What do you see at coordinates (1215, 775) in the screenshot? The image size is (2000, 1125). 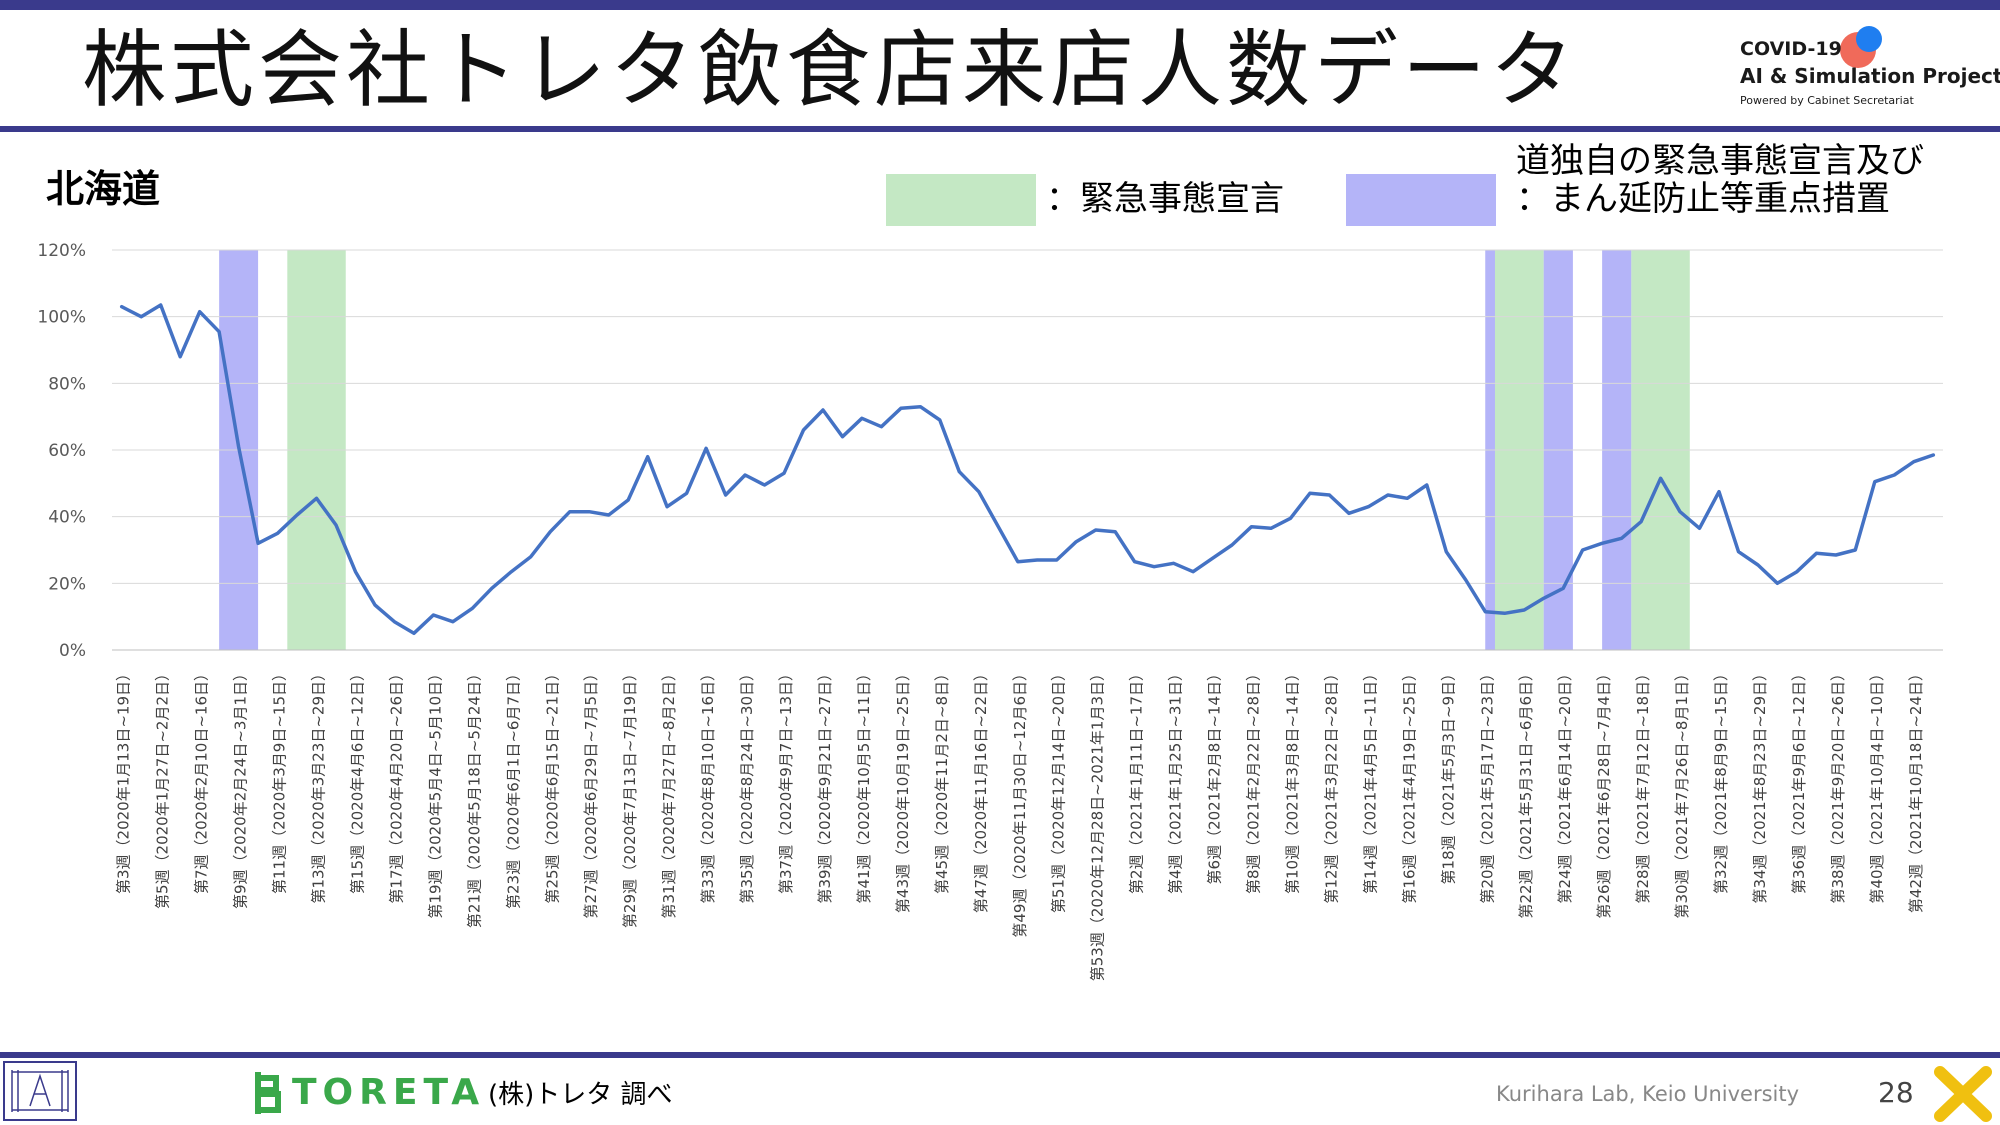 I see `x-tick-label: 第6週（2021年2月8日~14日）` at bounding box center [1215, 775].